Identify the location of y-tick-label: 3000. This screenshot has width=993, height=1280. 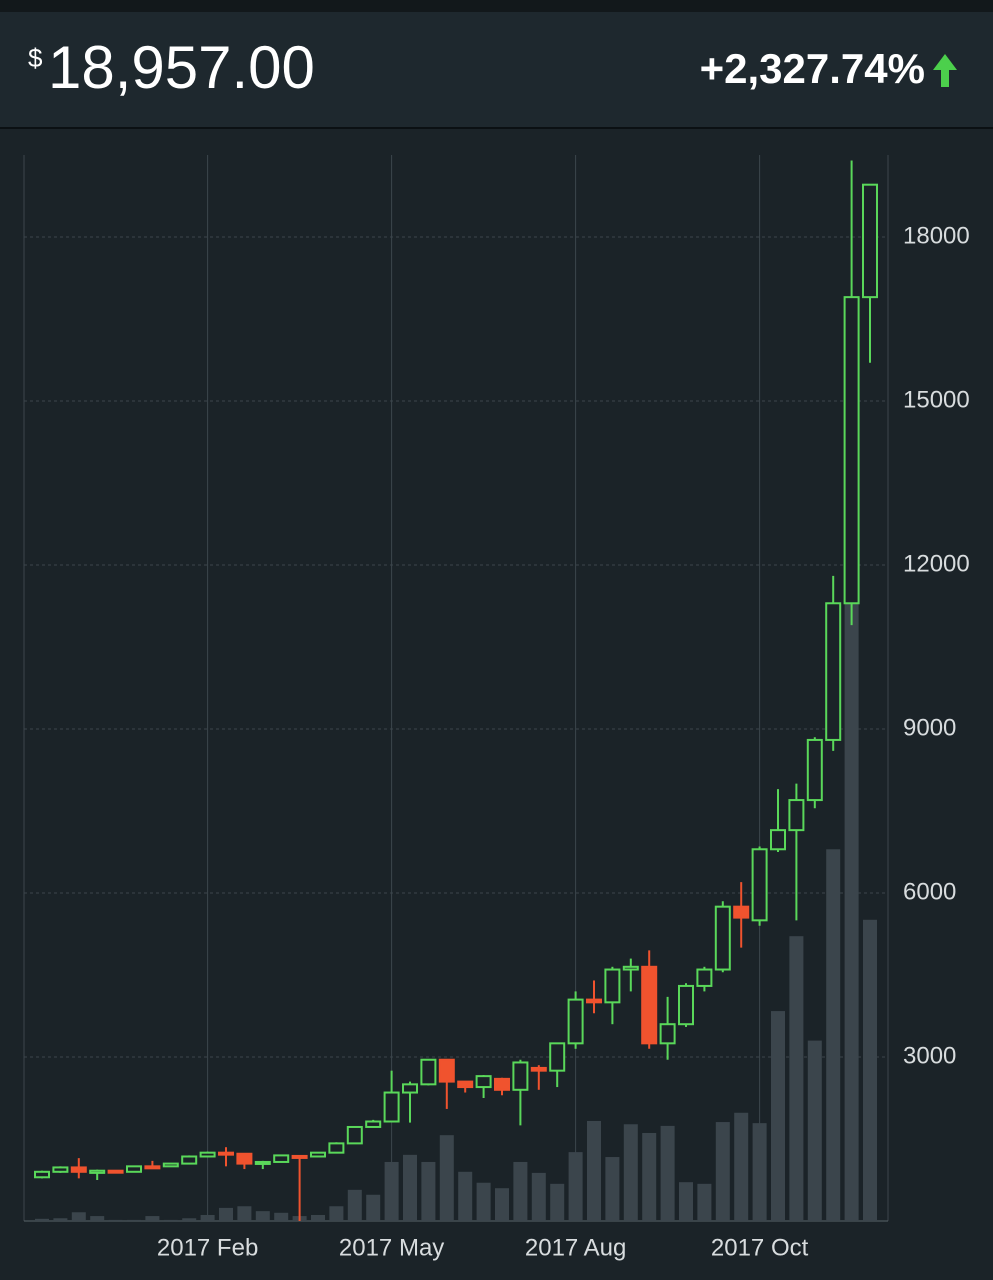
(929, 1055).